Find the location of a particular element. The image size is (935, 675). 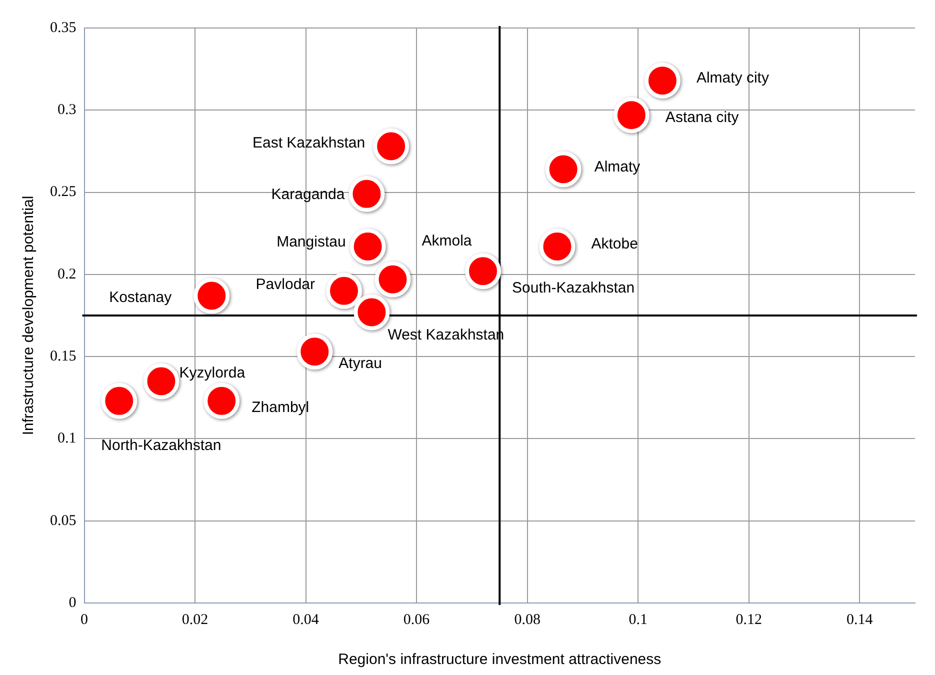

x-tick-label: 0.1 is located at coordinates (638, 620).